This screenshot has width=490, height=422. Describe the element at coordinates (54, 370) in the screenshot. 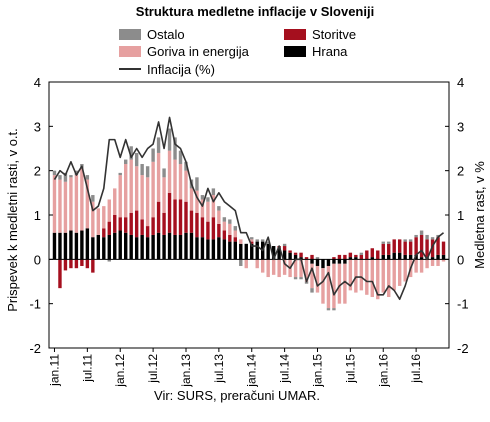

I see `x-tick-label: jan.11` at that location.